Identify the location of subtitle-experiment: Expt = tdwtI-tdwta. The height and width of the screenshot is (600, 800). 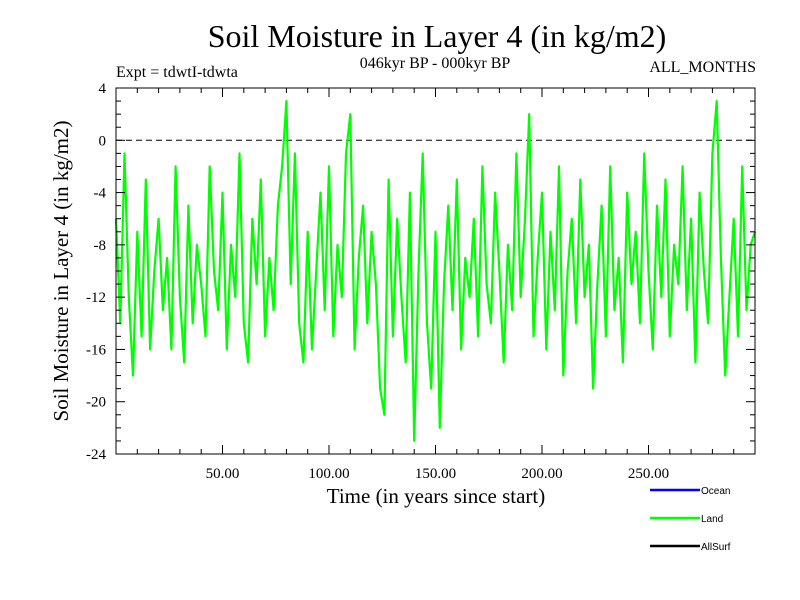
(177, 72).